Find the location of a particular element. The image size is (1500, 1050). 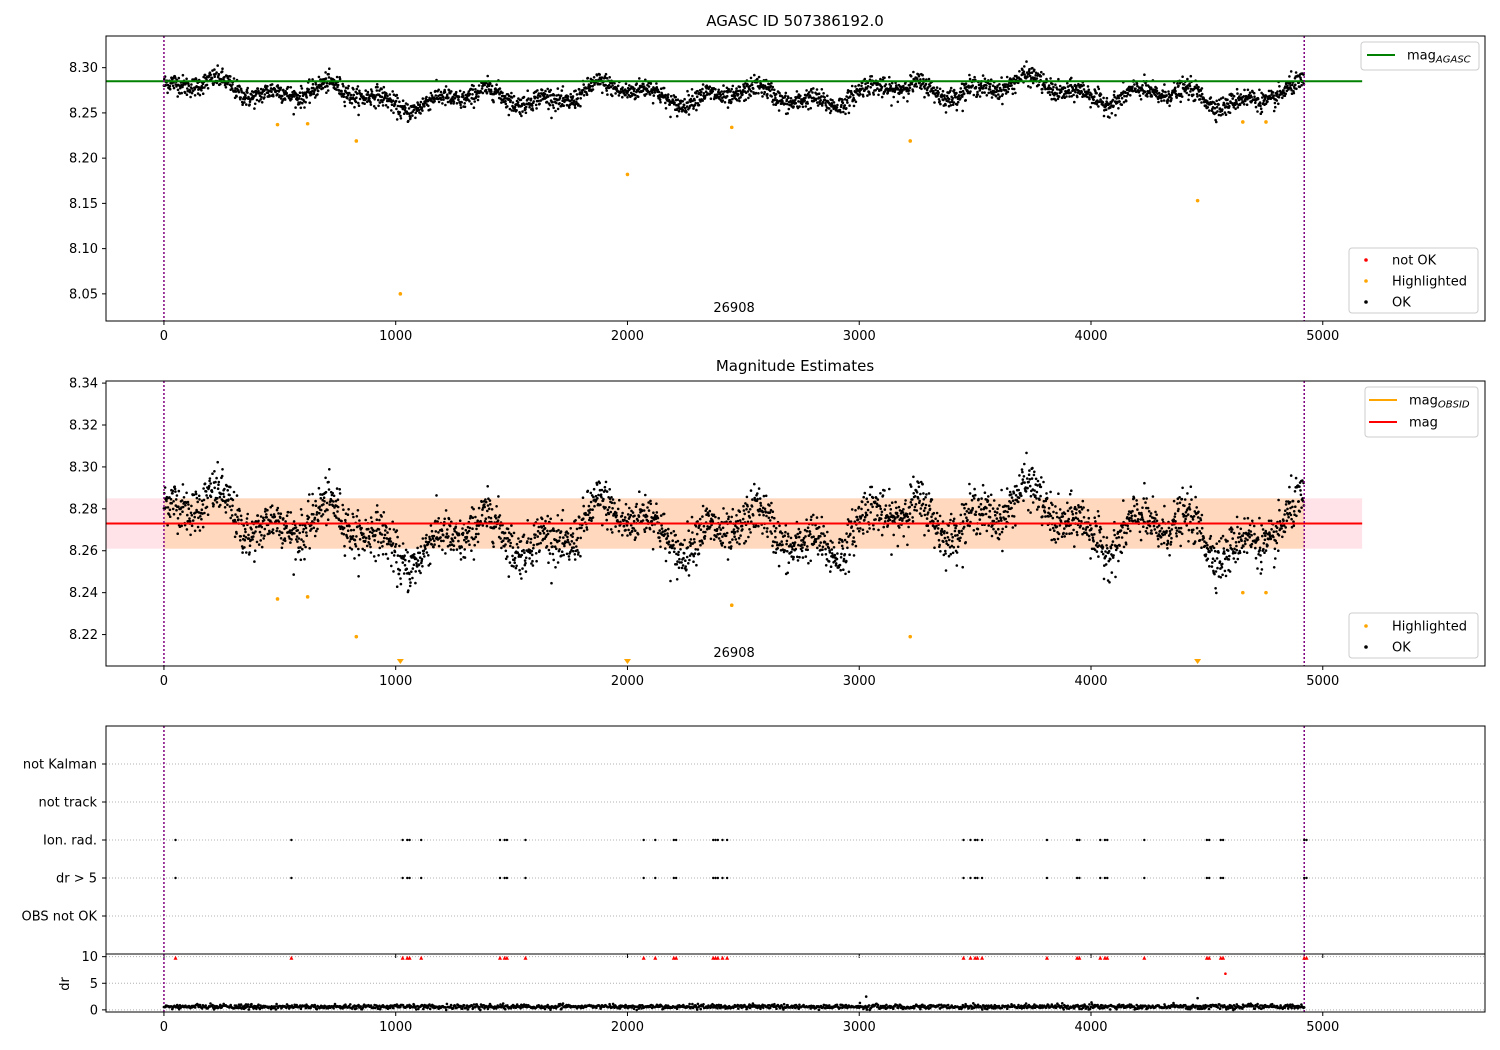

highlighted-point is located at coordinates (277, 124).